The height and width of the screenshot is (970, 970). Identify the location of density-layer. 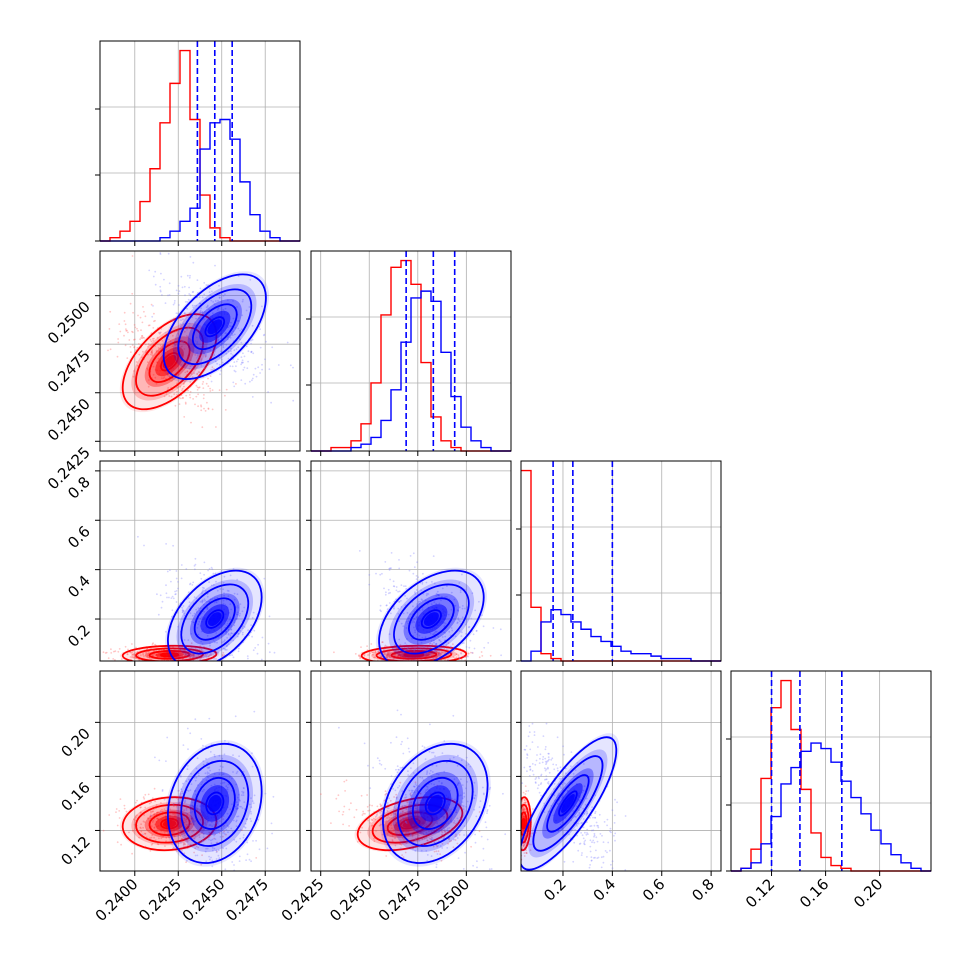
(413, 790).